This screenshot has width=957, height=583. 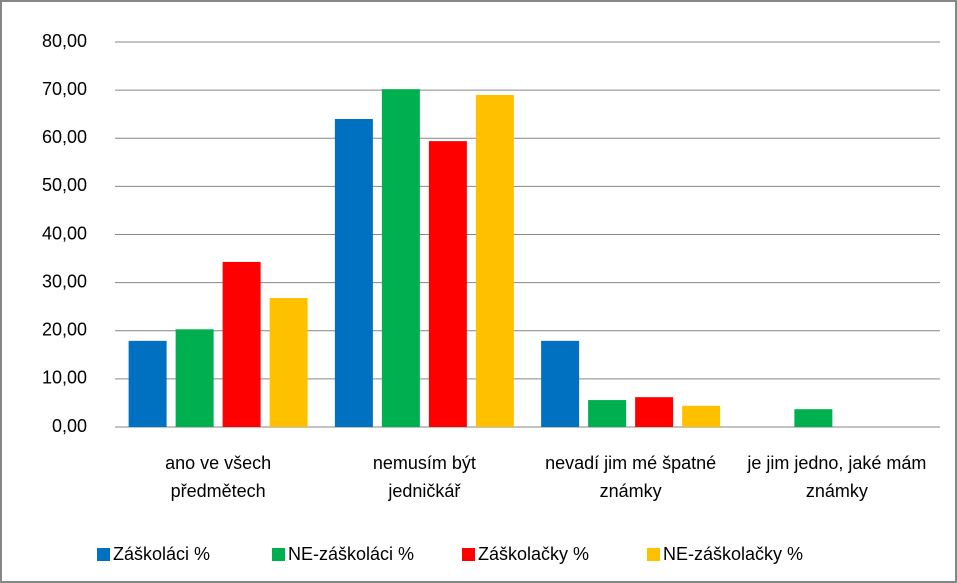 I want to click on y-tick-label: 50,00, so click(x=64, y=185).